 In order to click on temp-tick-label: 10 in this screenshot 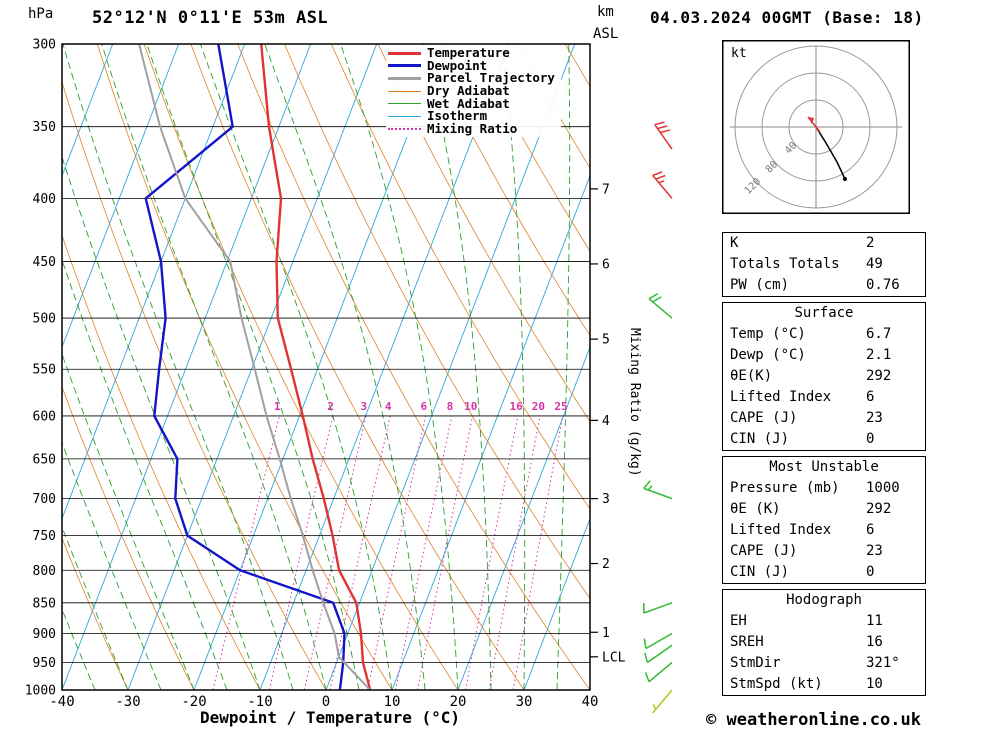, I will do `click(392, 702)`.